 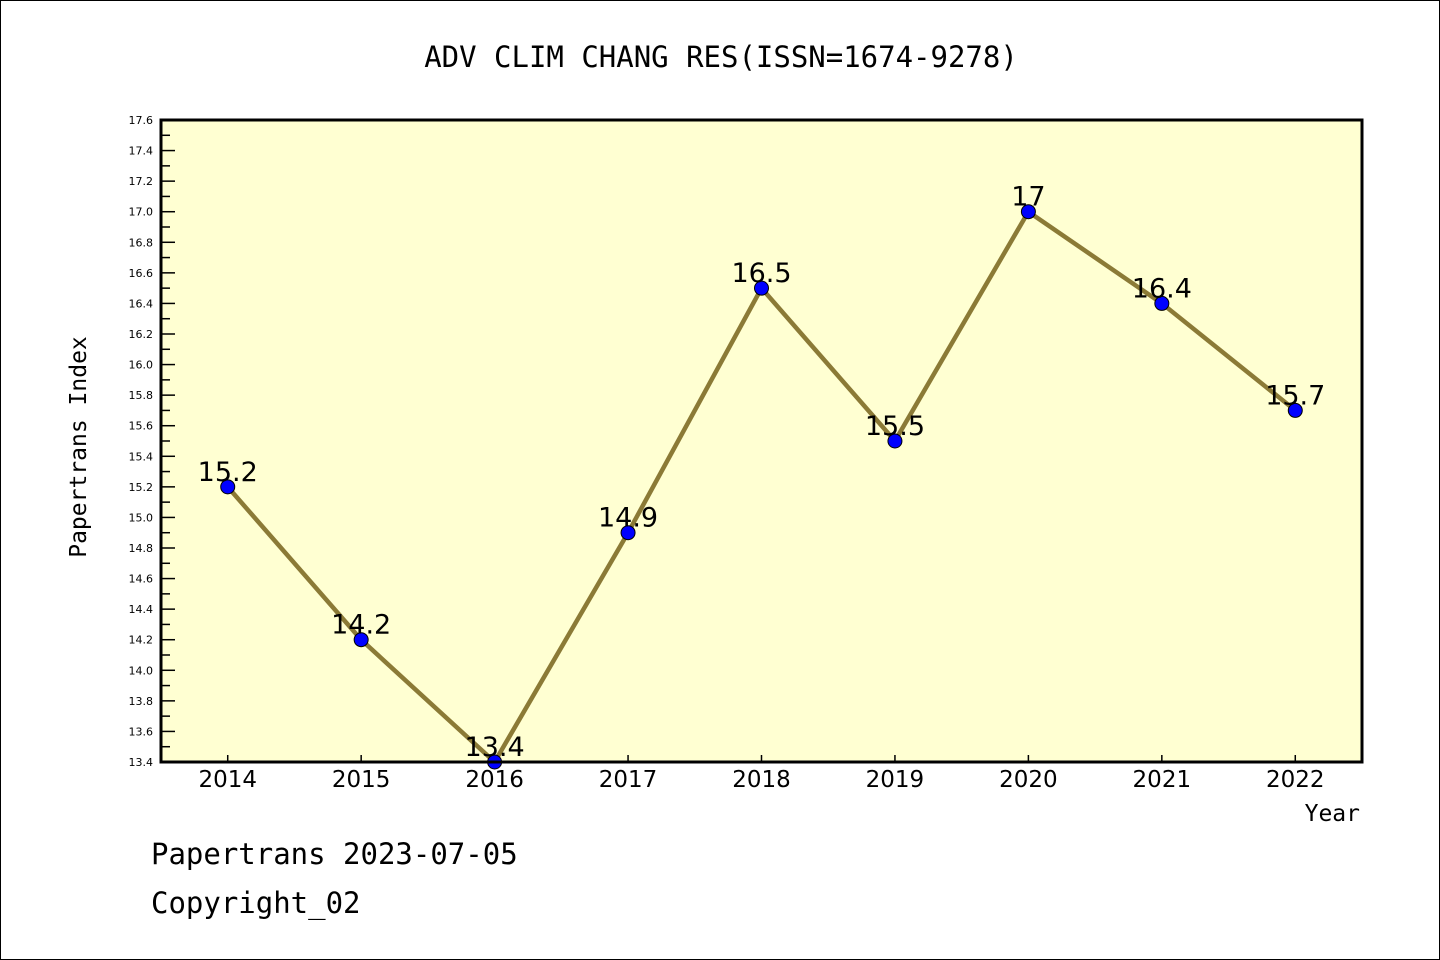 What do you see at coordinates (141, 579) in the screenshot?
I see `y-tick-label: 14.6` at bounding box center [141, 579].